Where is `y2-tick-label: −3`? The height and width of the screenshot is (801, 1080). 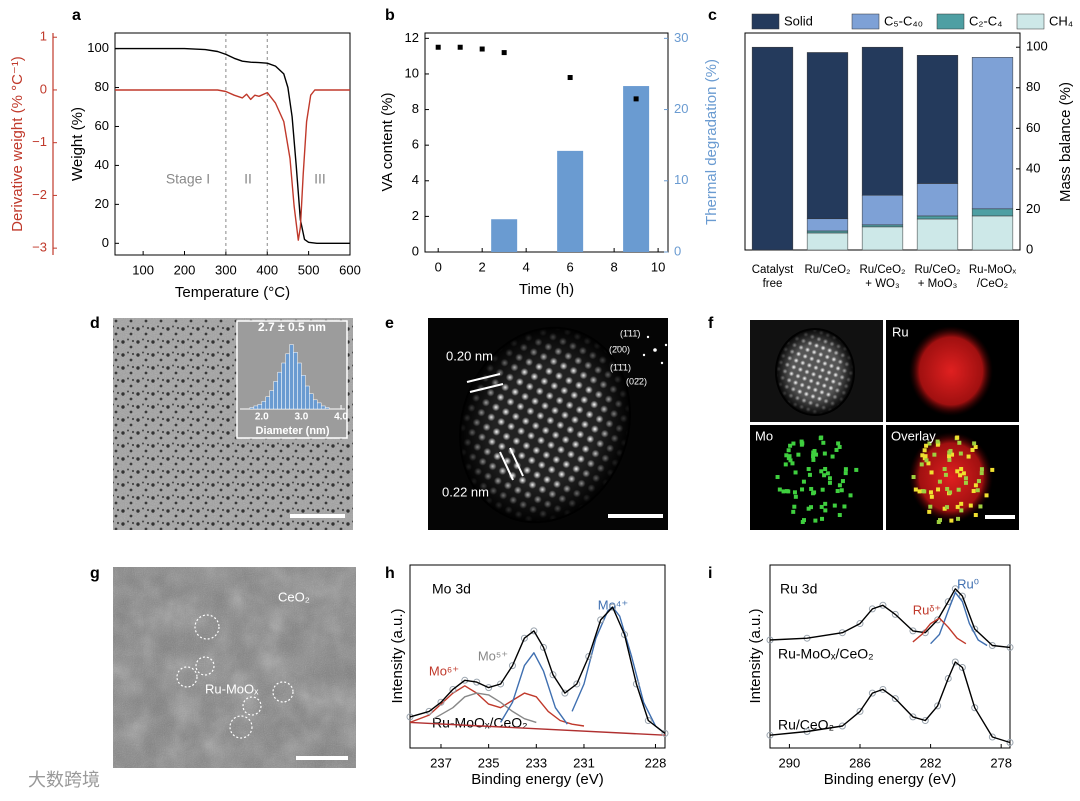
y2-tick-label: −3 is located at coordinates (39, 247).